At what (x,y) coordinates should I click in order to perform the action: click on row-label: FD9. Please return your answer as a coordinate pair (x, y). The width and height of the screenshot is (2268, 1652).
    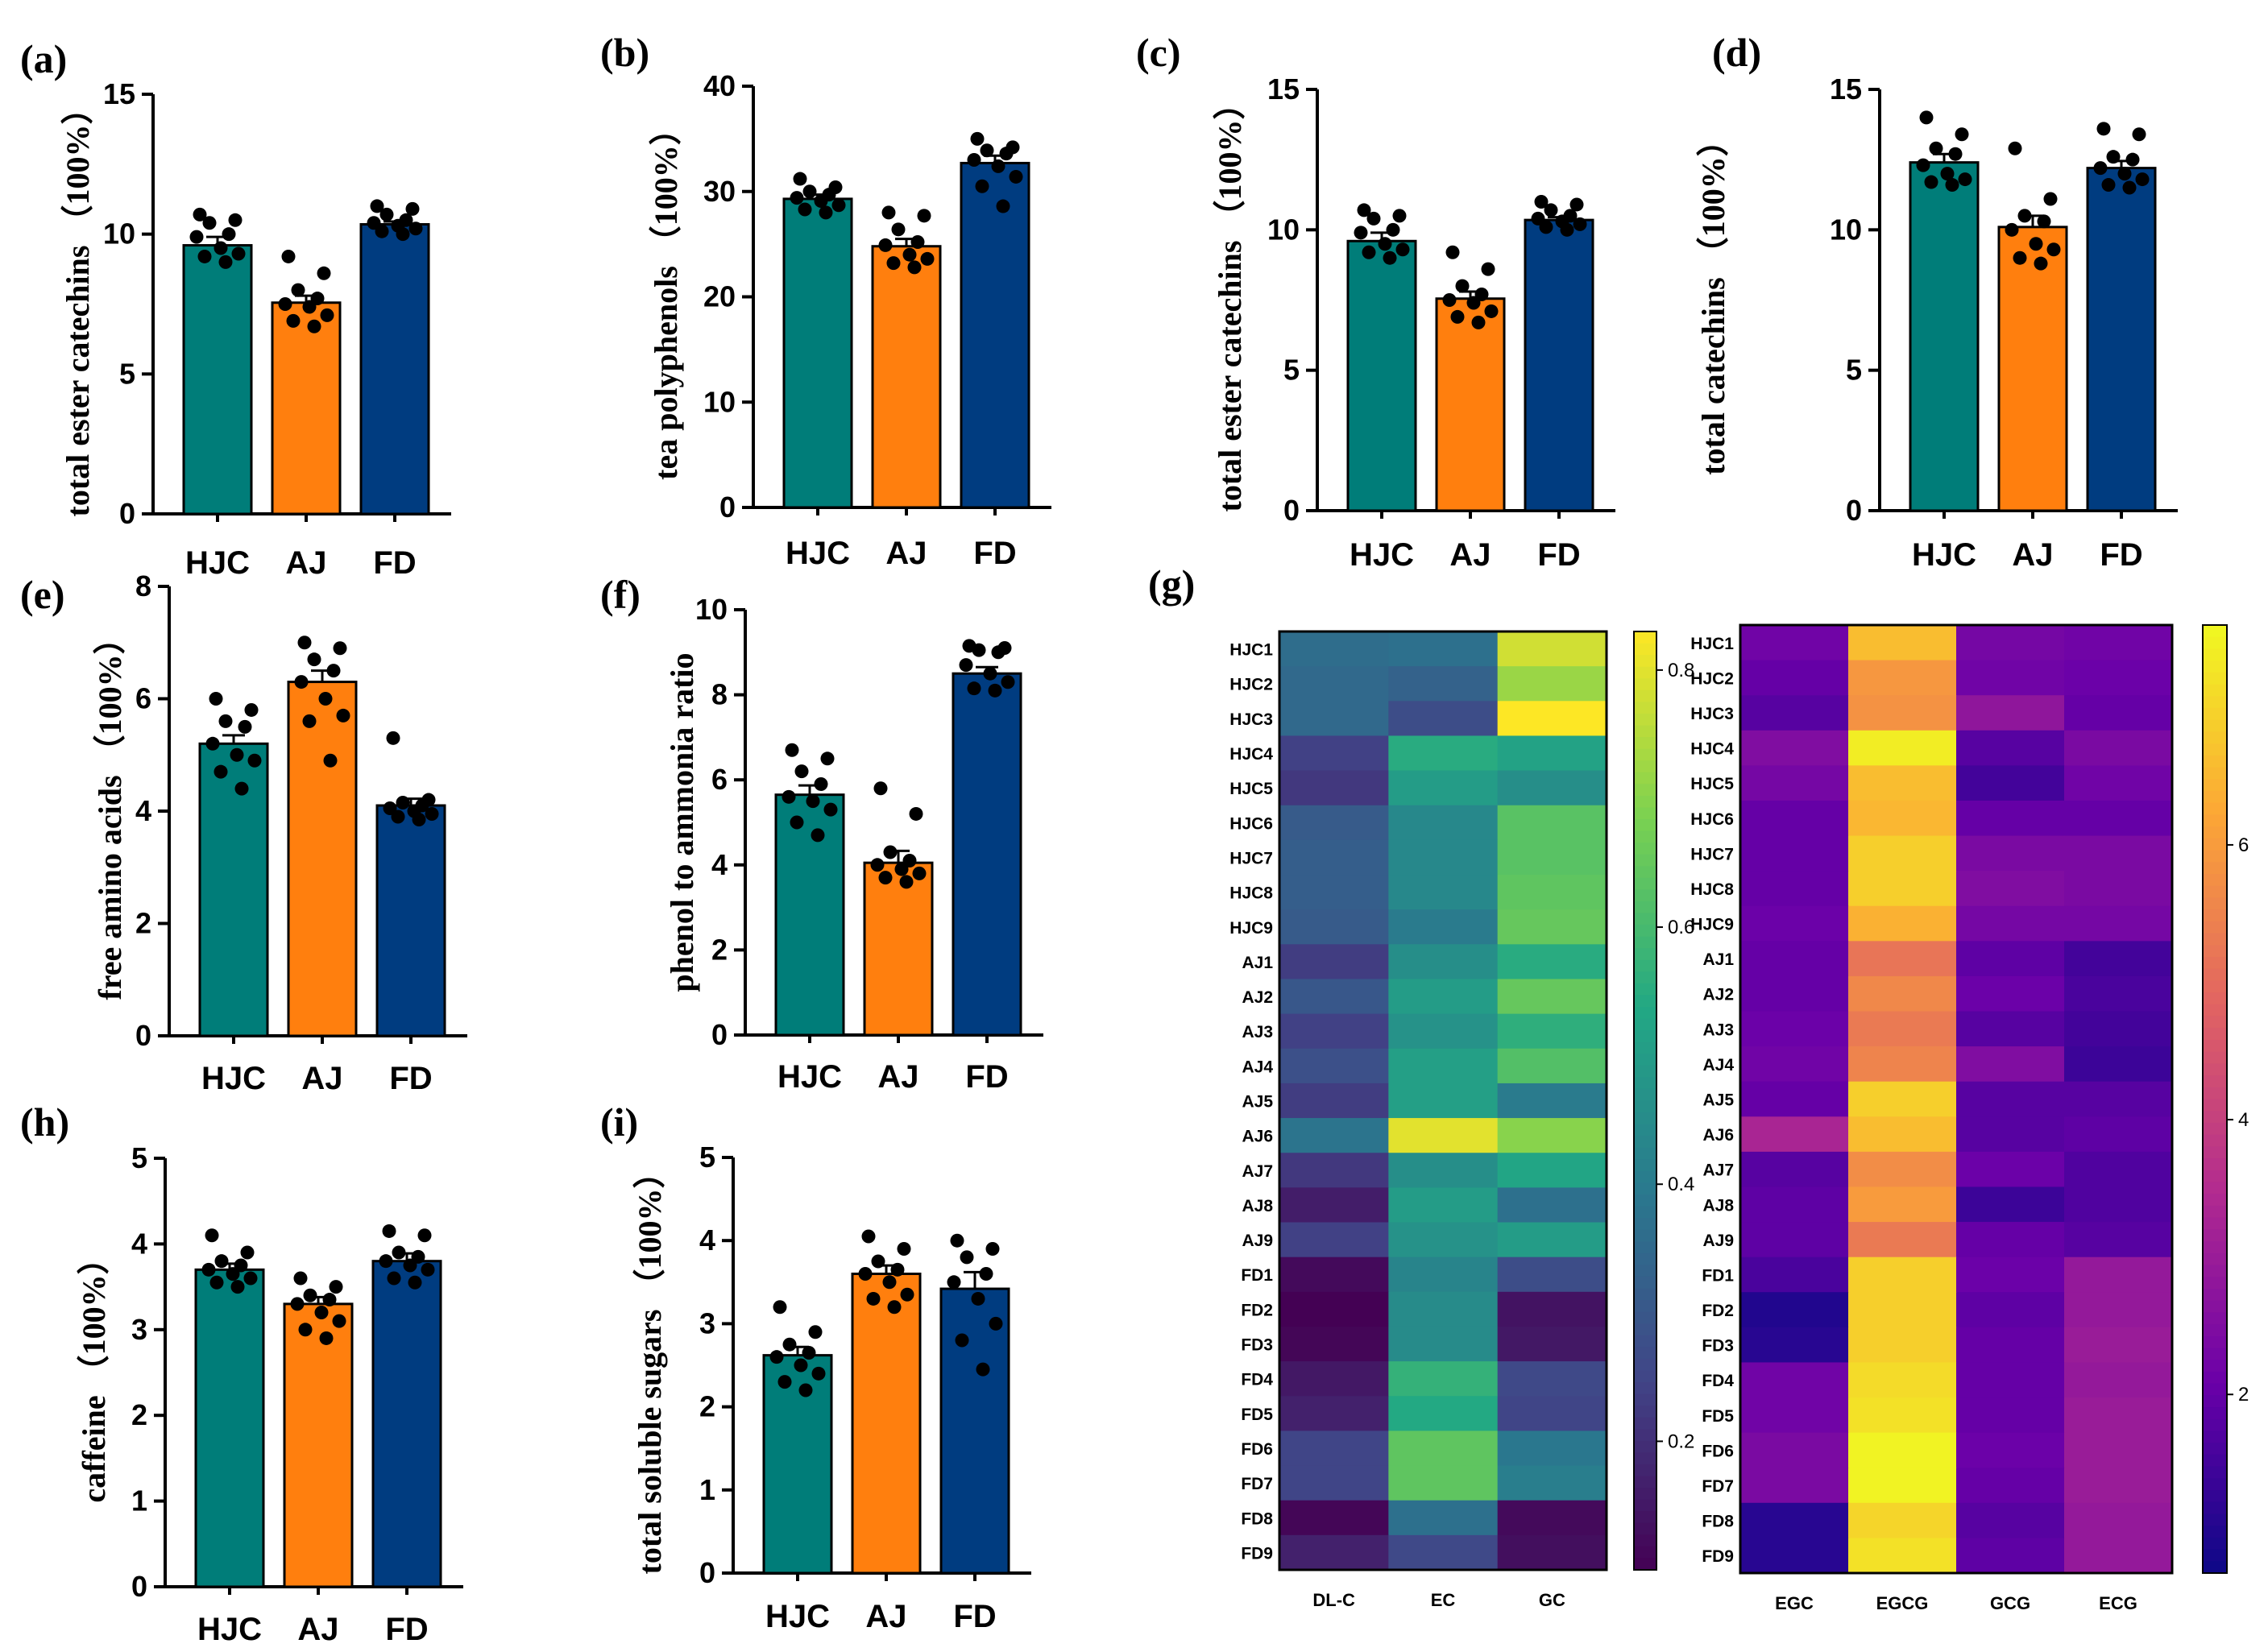
    Looking at the image, I should click on (1718, 1556).